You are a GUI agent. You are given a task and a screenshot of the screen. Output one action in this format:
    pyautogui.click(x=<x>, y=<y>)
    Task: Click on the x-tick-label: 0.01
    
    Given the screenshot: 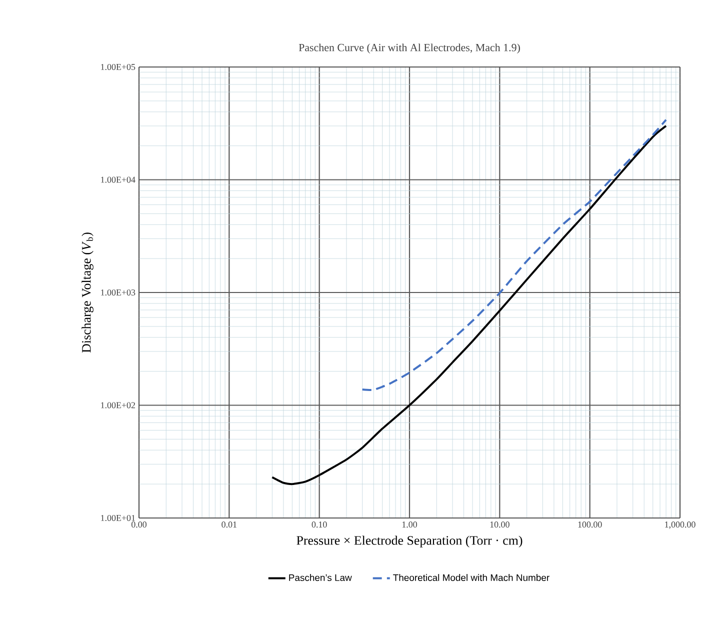 What is the action you would take?
    pyautogui.click(x=229, y=525)
    